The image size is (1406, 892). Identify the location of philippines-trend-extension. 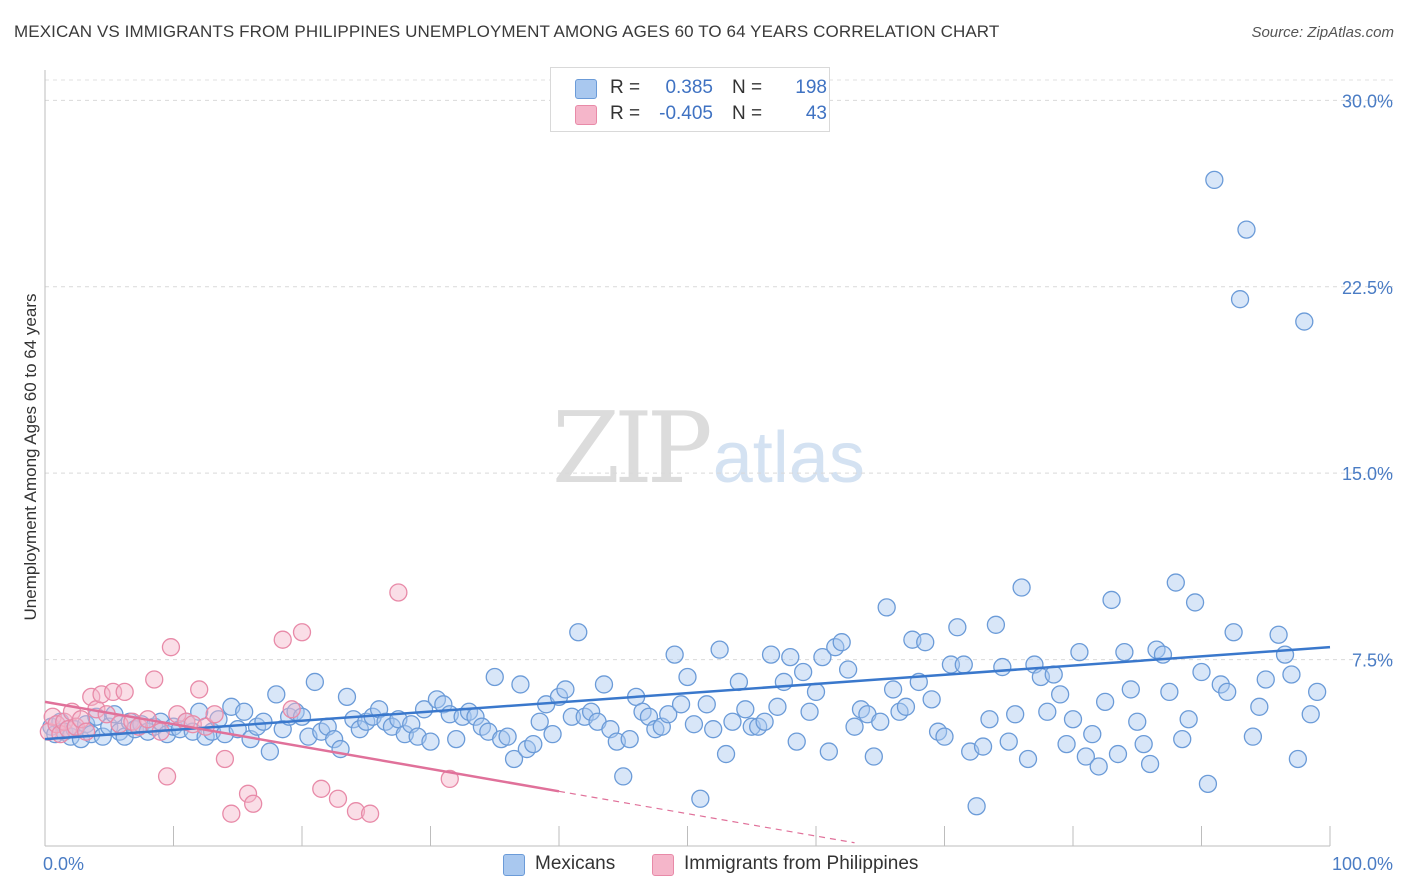
(706, 817).